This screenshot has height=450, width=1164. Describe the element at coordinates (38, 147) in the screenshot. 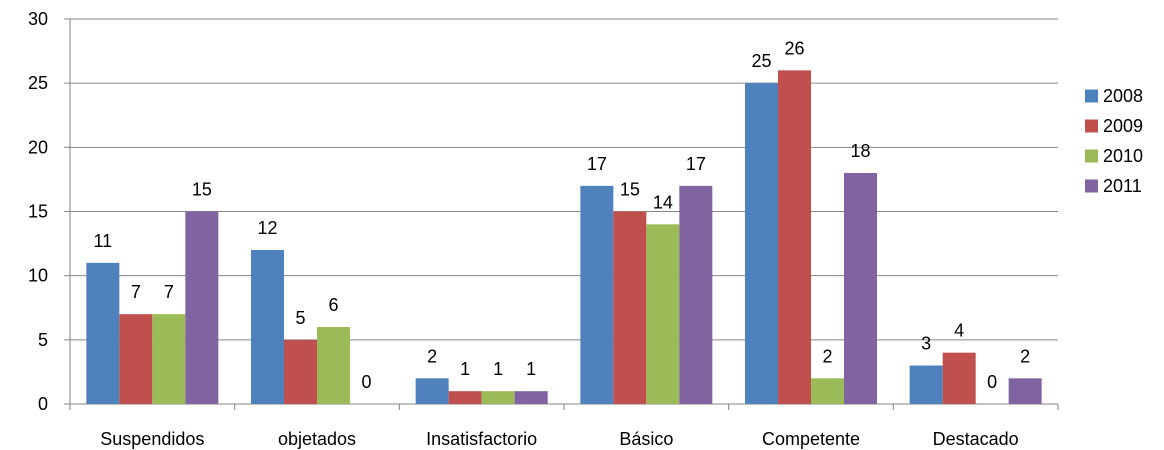

I see `y-tick-label: 20` at that location.